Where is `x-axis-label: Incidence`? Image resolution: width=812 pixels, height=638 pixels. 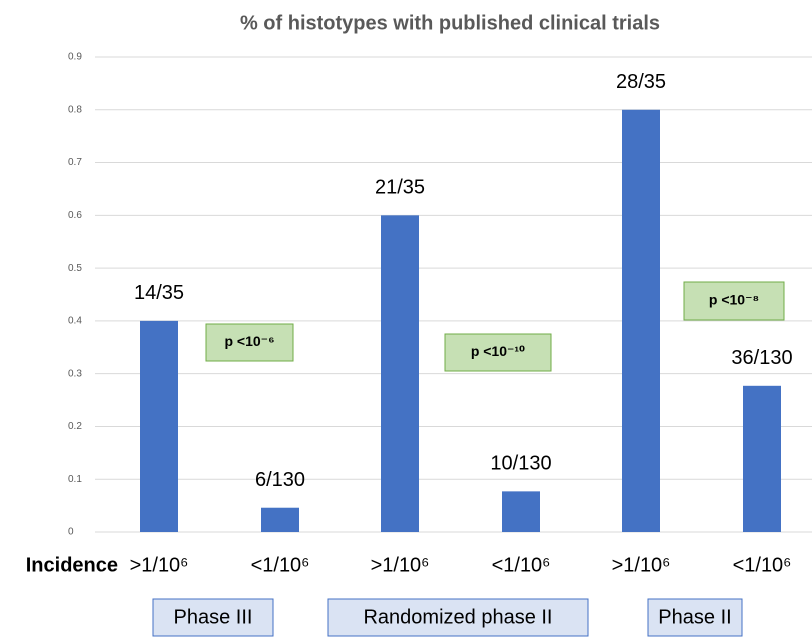 x-axis-label: Incidence is located at coordinates (72, 565).